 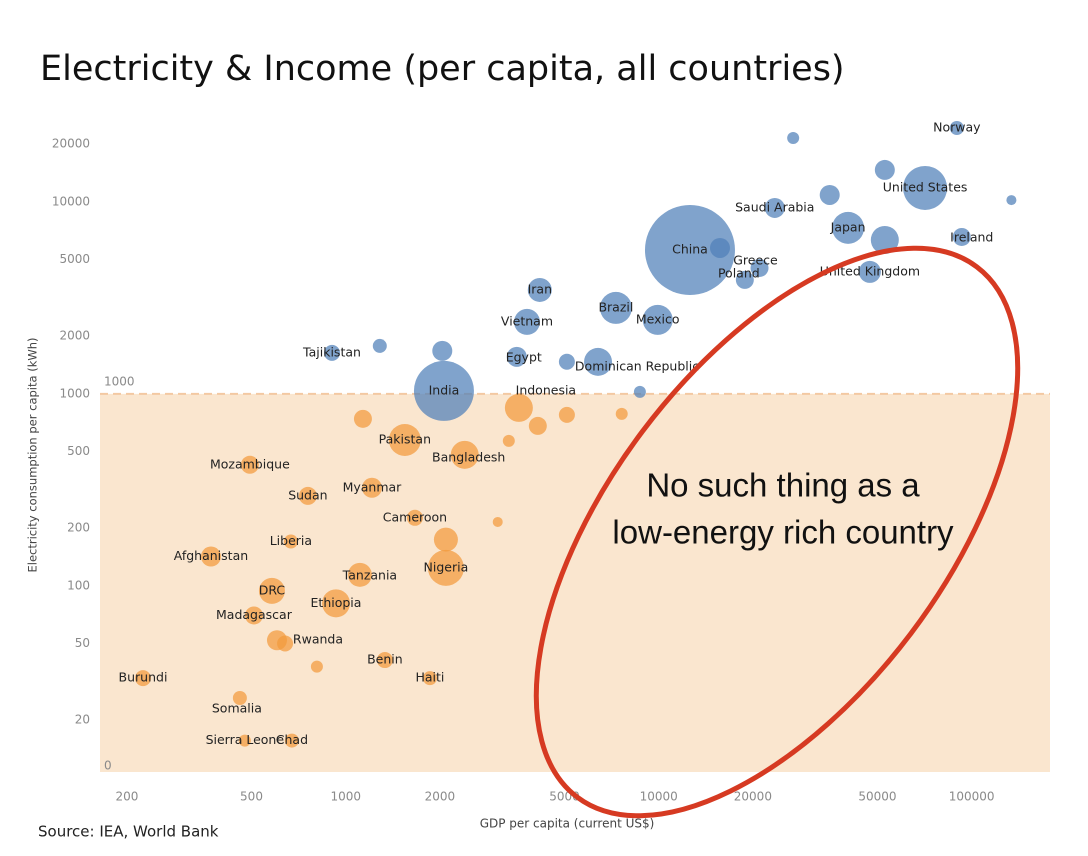 I want to click on point-label: DRC, so click(x=272, y=589).